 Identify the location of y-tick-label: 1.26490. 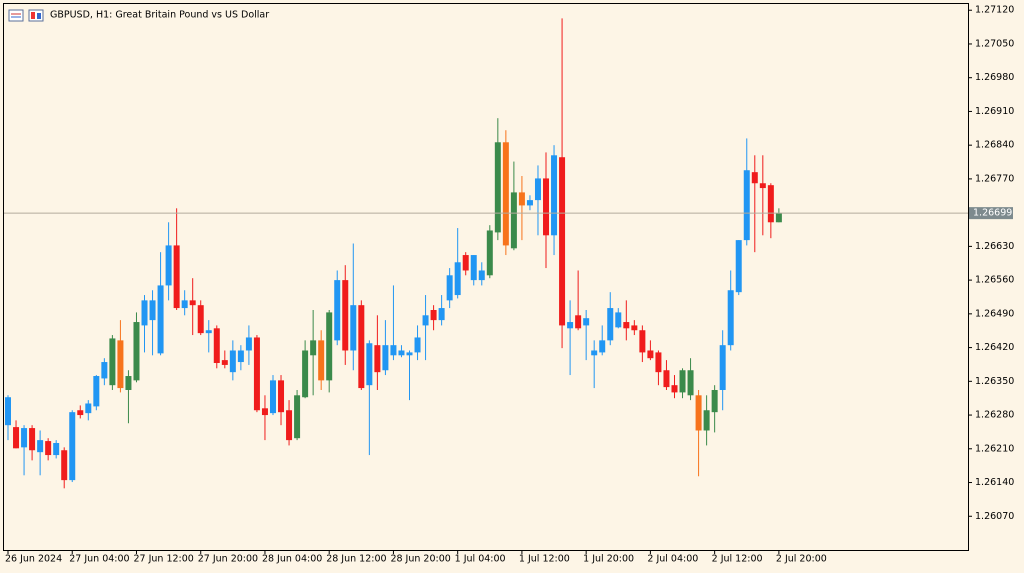
(994, 313).